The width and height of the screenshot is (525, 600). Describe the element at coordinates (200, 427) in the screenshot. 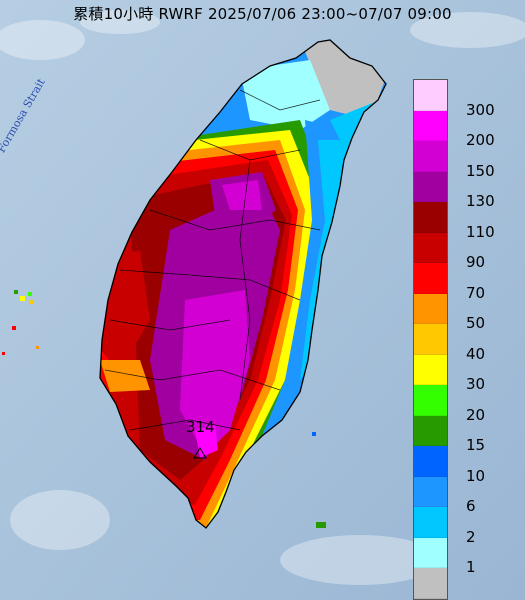

I see `max-value-label: 314` at that location.